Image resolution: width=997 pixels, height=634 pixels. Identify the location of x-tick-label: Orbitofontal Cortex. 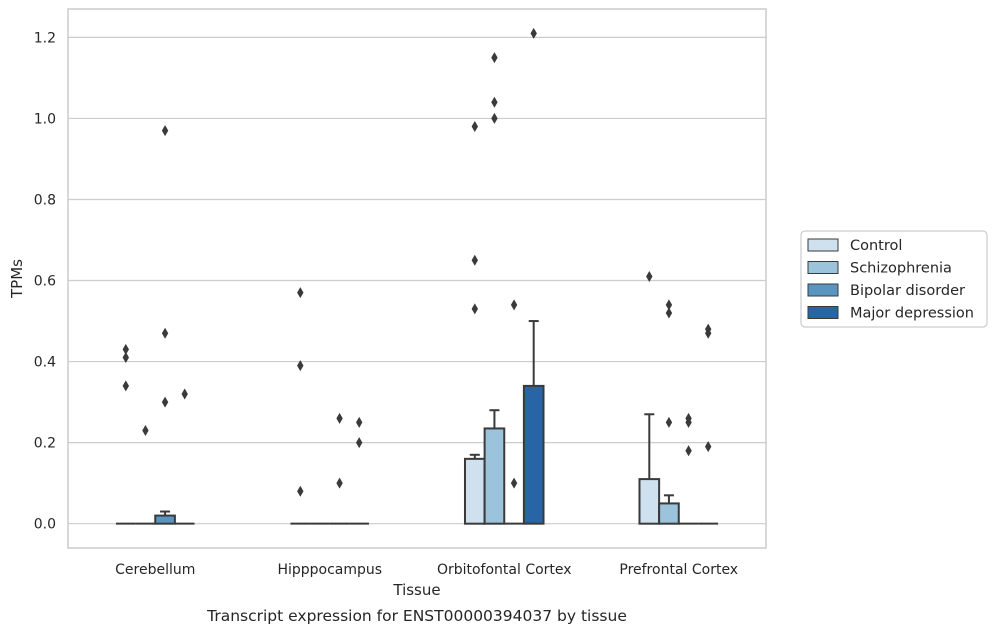
(504, 570).